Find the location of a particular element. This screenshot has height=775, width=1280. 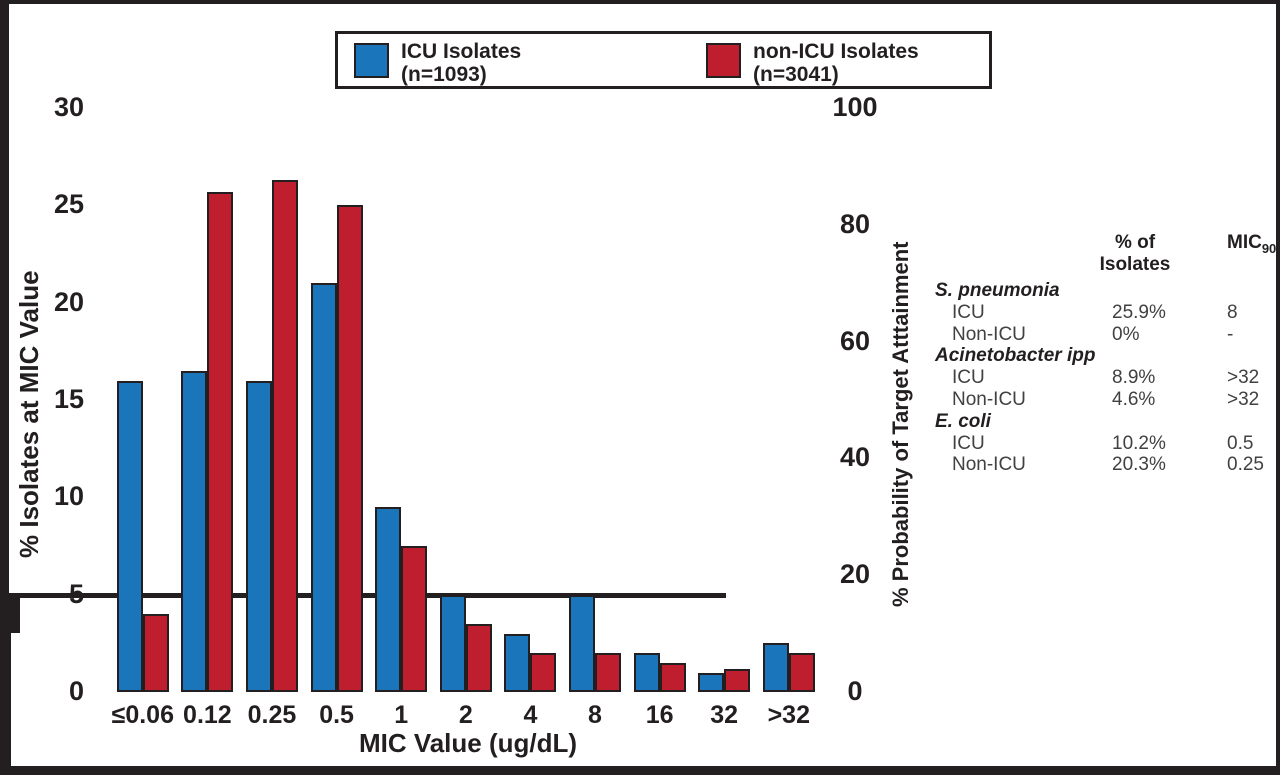

bar-non-icu->32 is located at coordinates (801, 672).